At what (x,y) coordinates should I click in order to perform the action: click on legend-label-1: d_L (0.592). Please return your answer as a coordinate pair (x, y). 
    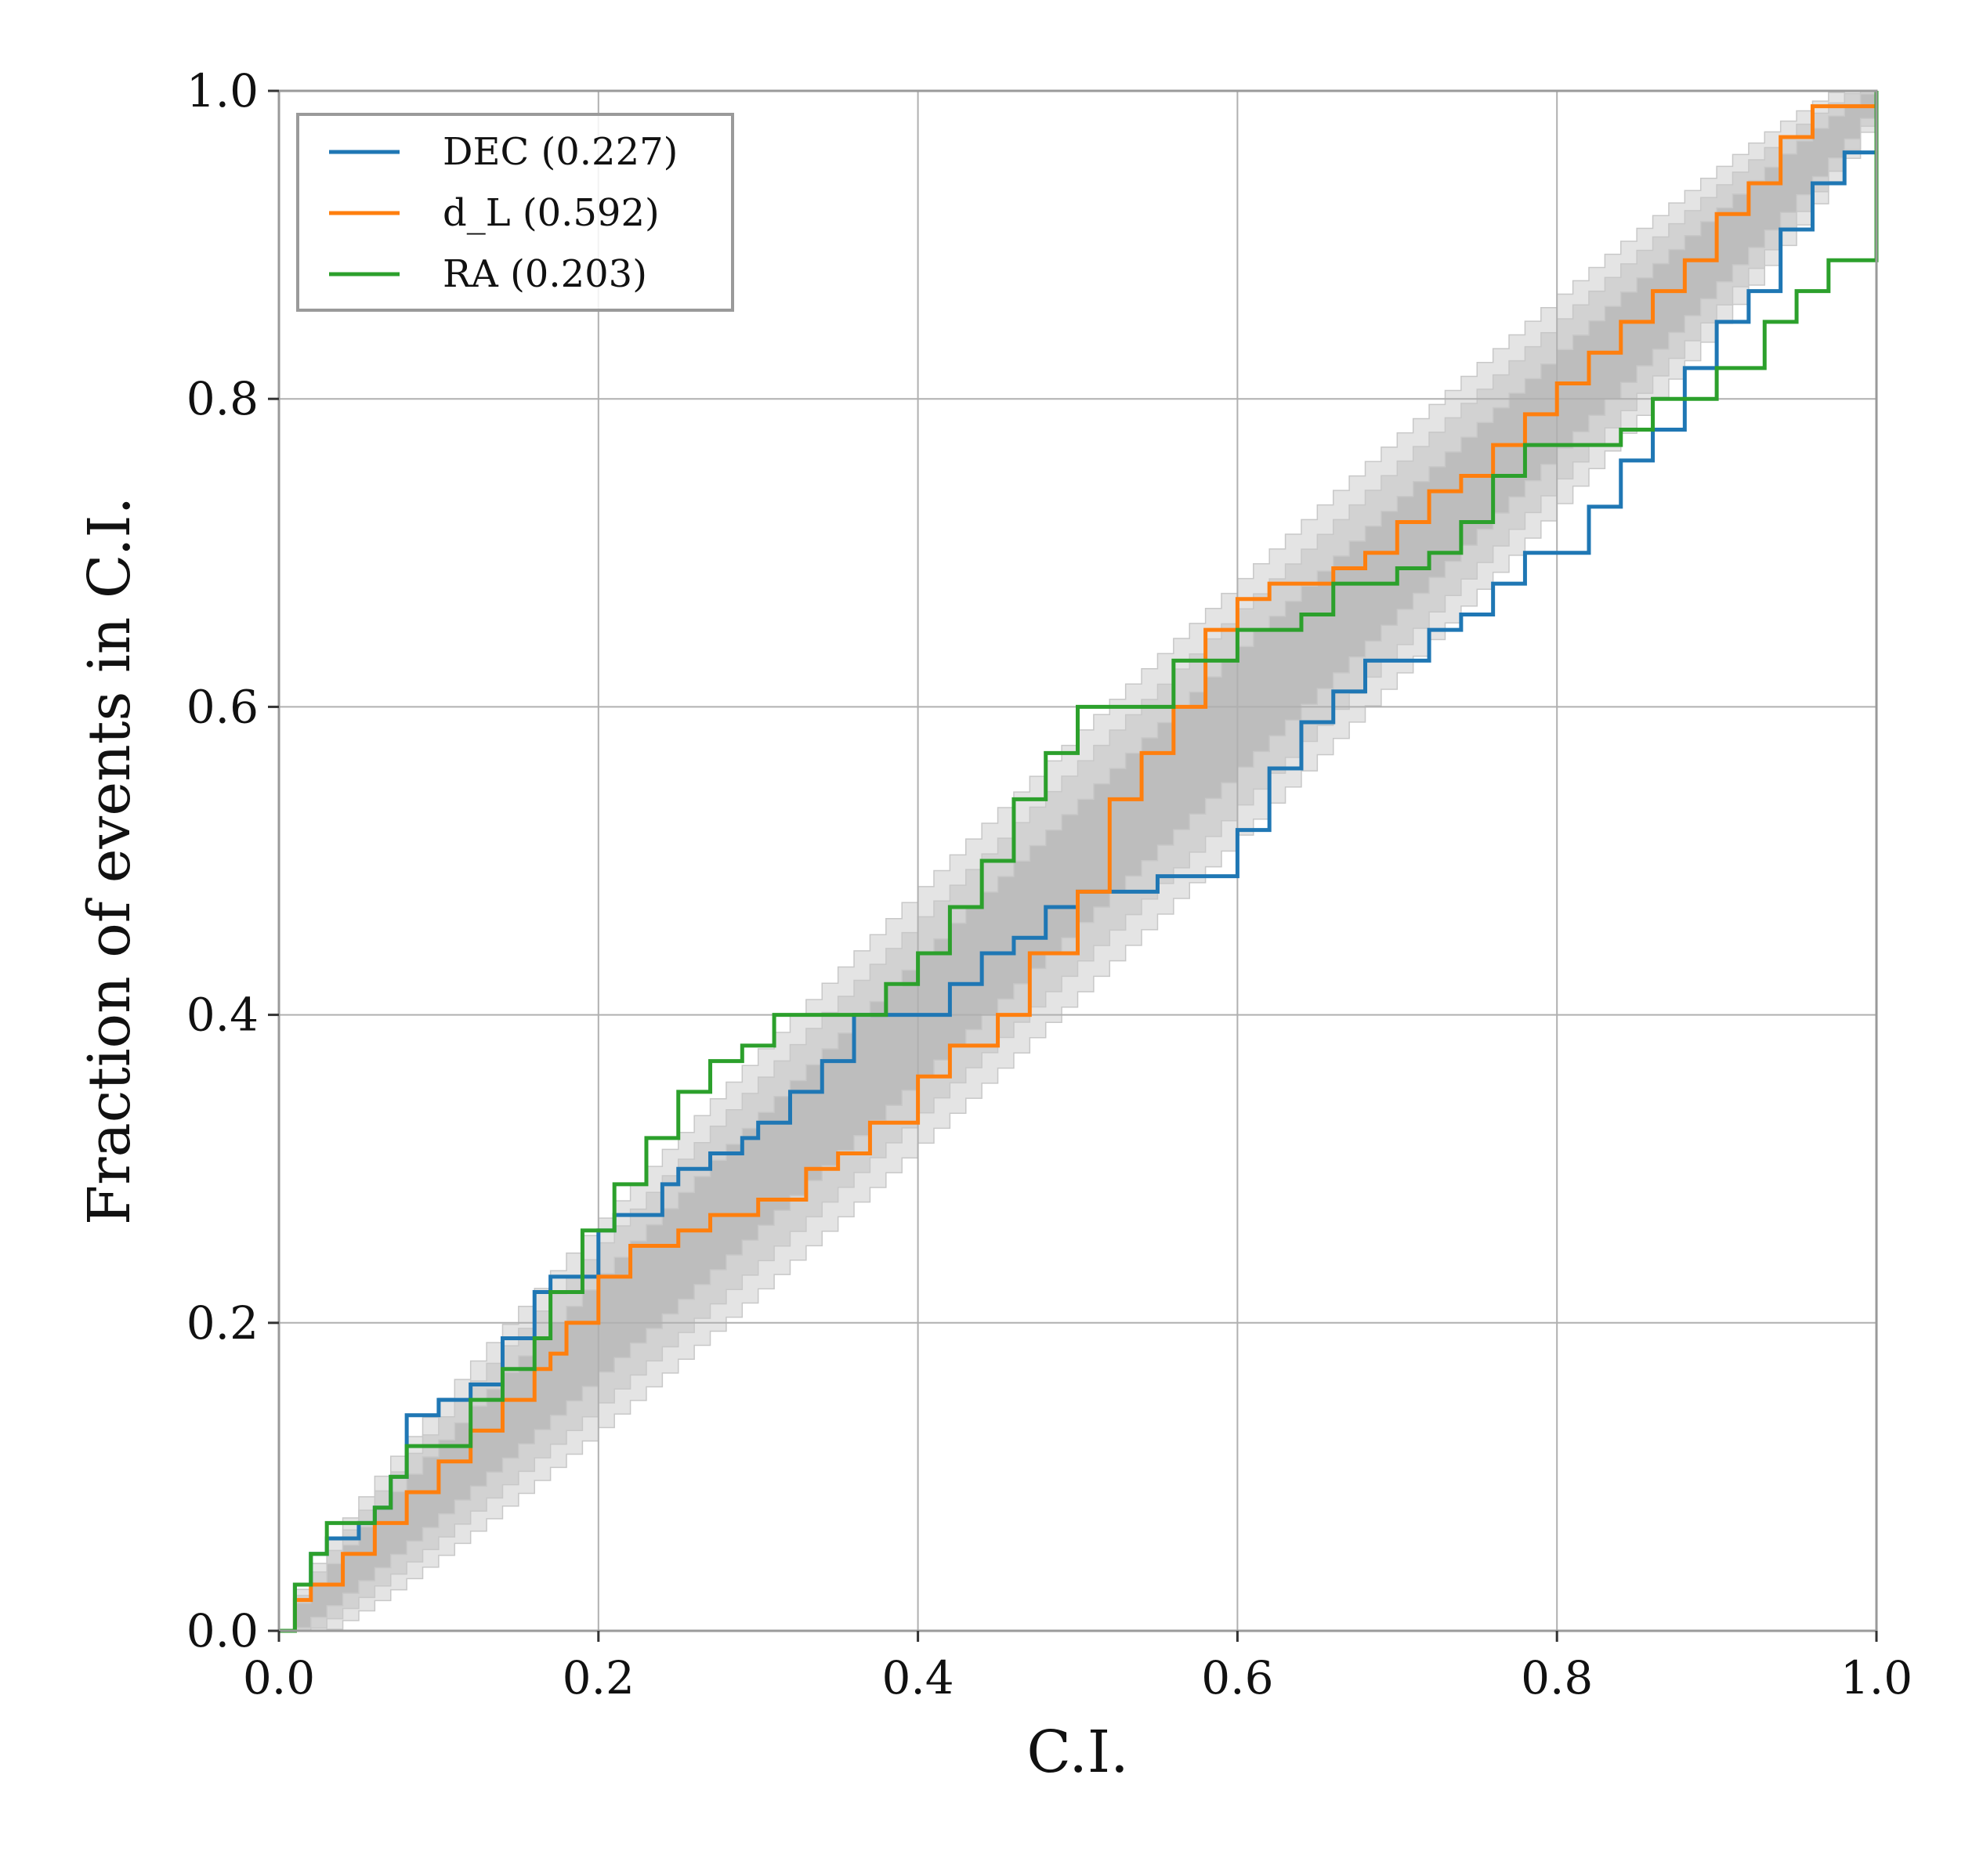
    Looking at the image, I should click on (551, 213).